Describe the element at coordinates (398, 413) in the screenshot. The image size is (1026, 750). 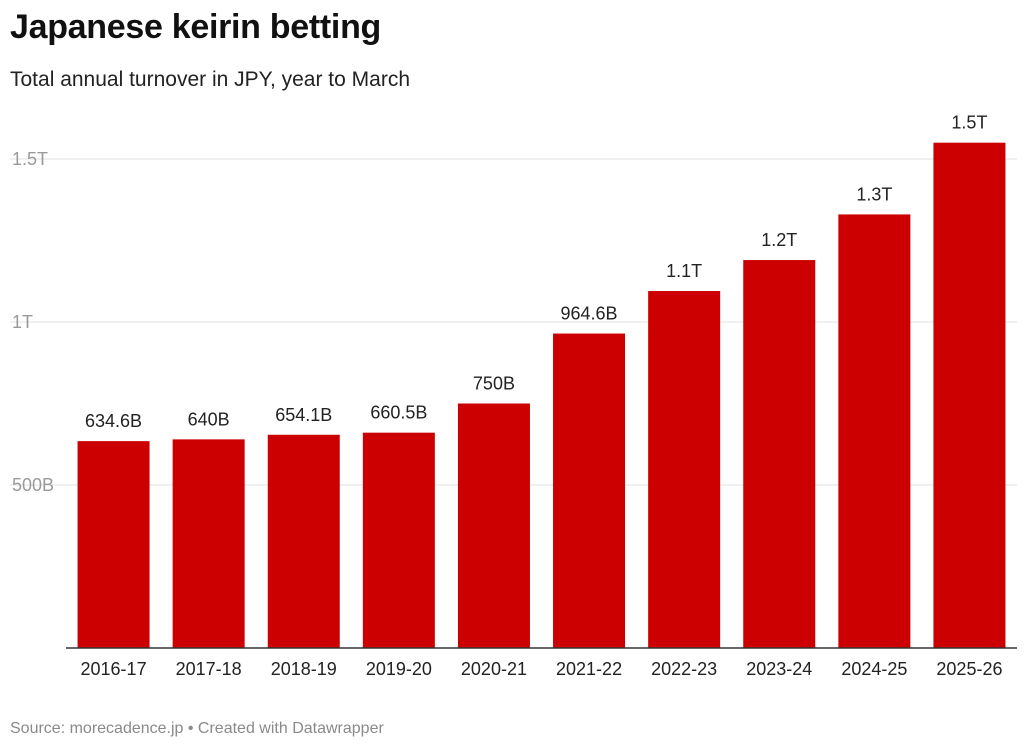
I see `data-label: 660.5B` at that location.